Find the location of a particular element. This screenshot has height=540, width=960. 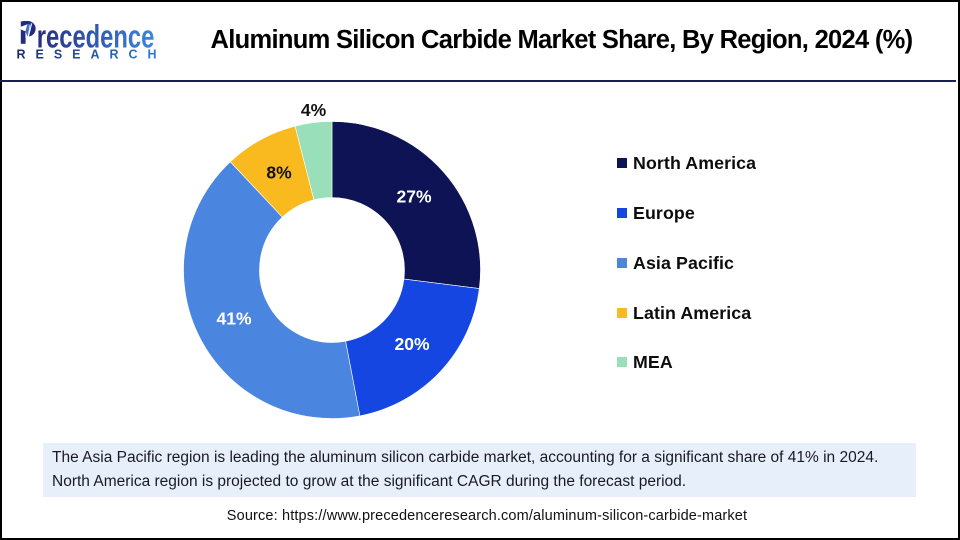

svg-text: 8% is located at coordinates (279, 173).